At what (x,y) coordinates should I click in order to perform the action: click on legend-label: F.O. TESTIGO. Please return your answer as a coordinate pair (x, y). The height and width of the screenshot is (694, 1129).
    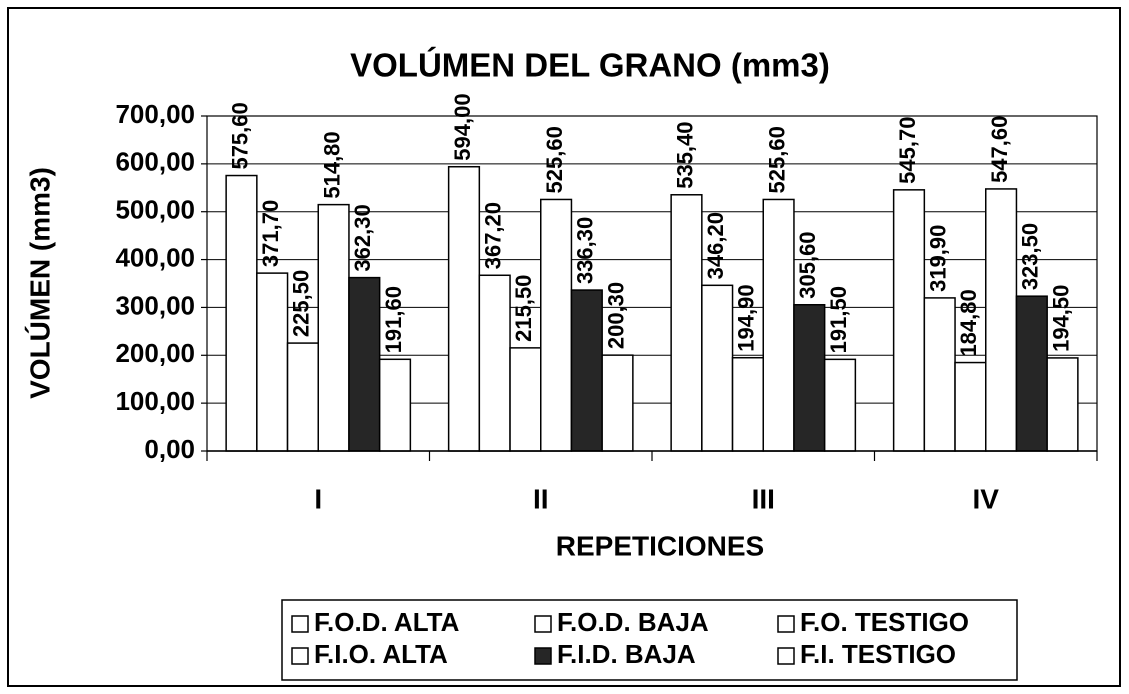
    Looking at the image, I should click on (884, 622).